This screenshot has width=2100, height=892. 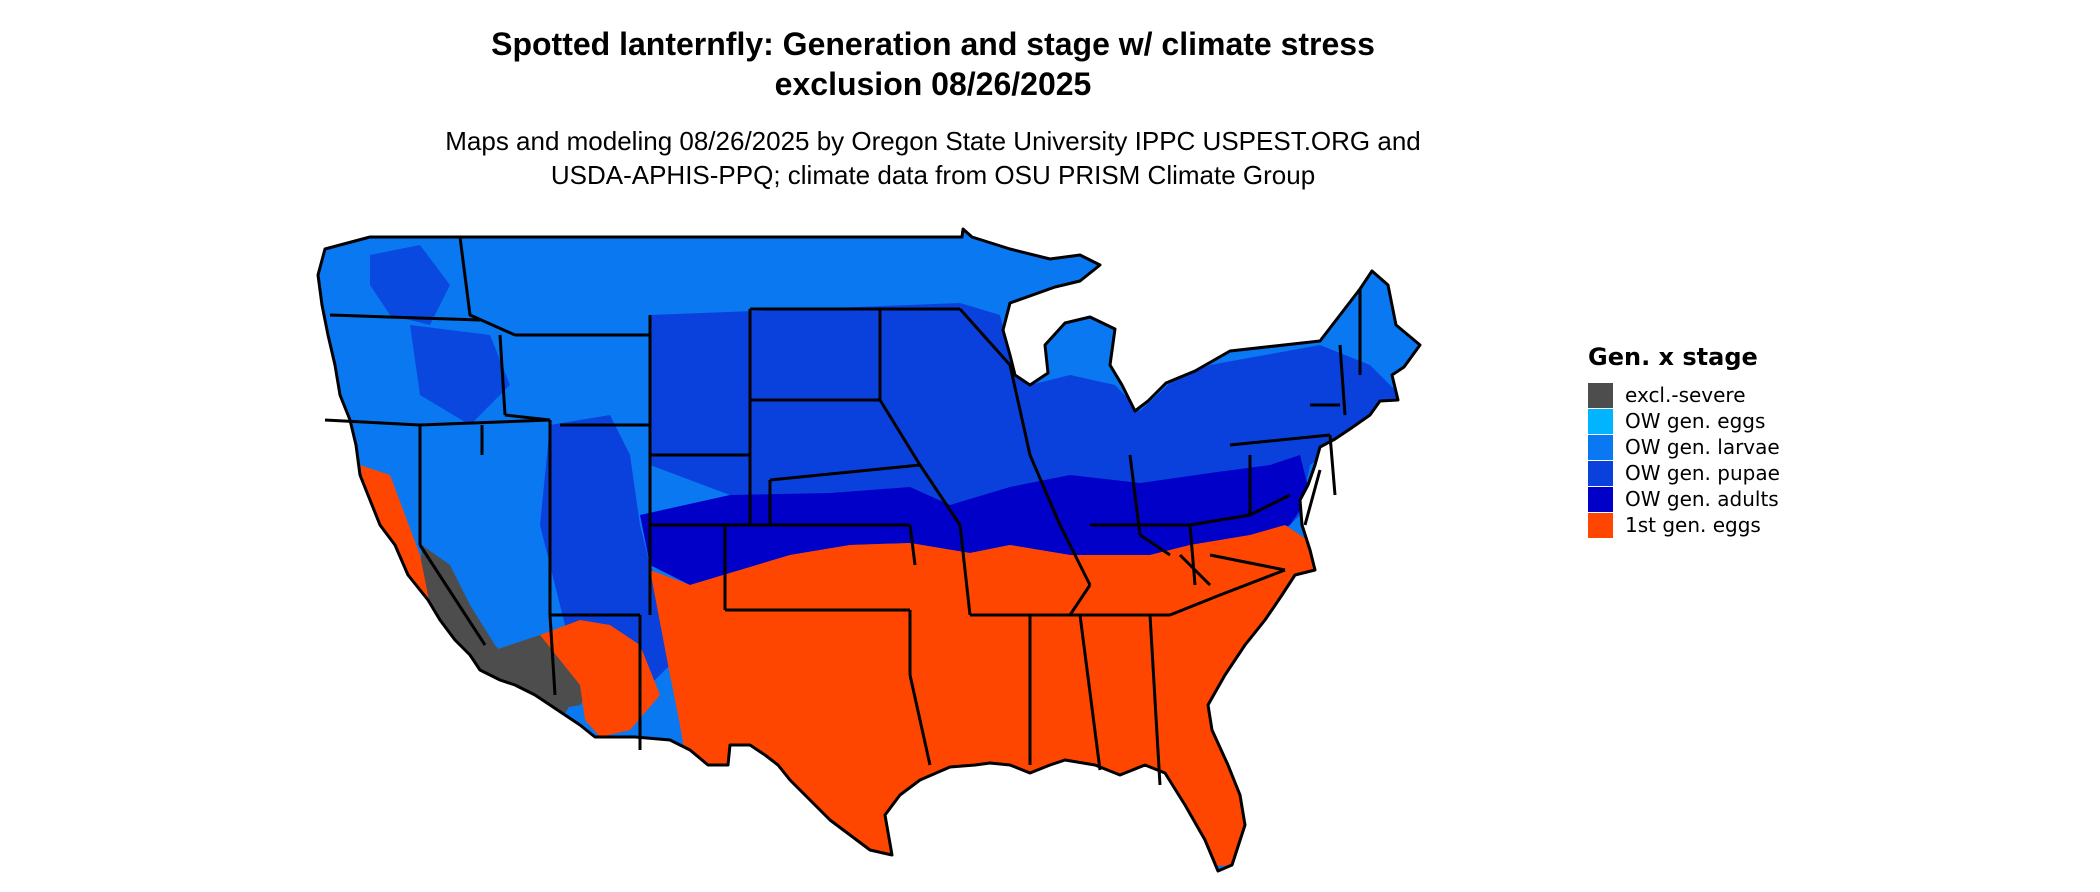 What do you see at coordinates (730, 700) in the screenshot?
I see `region-1st-gen-eggs-southwest-edge` at bounding box center [730, 700].